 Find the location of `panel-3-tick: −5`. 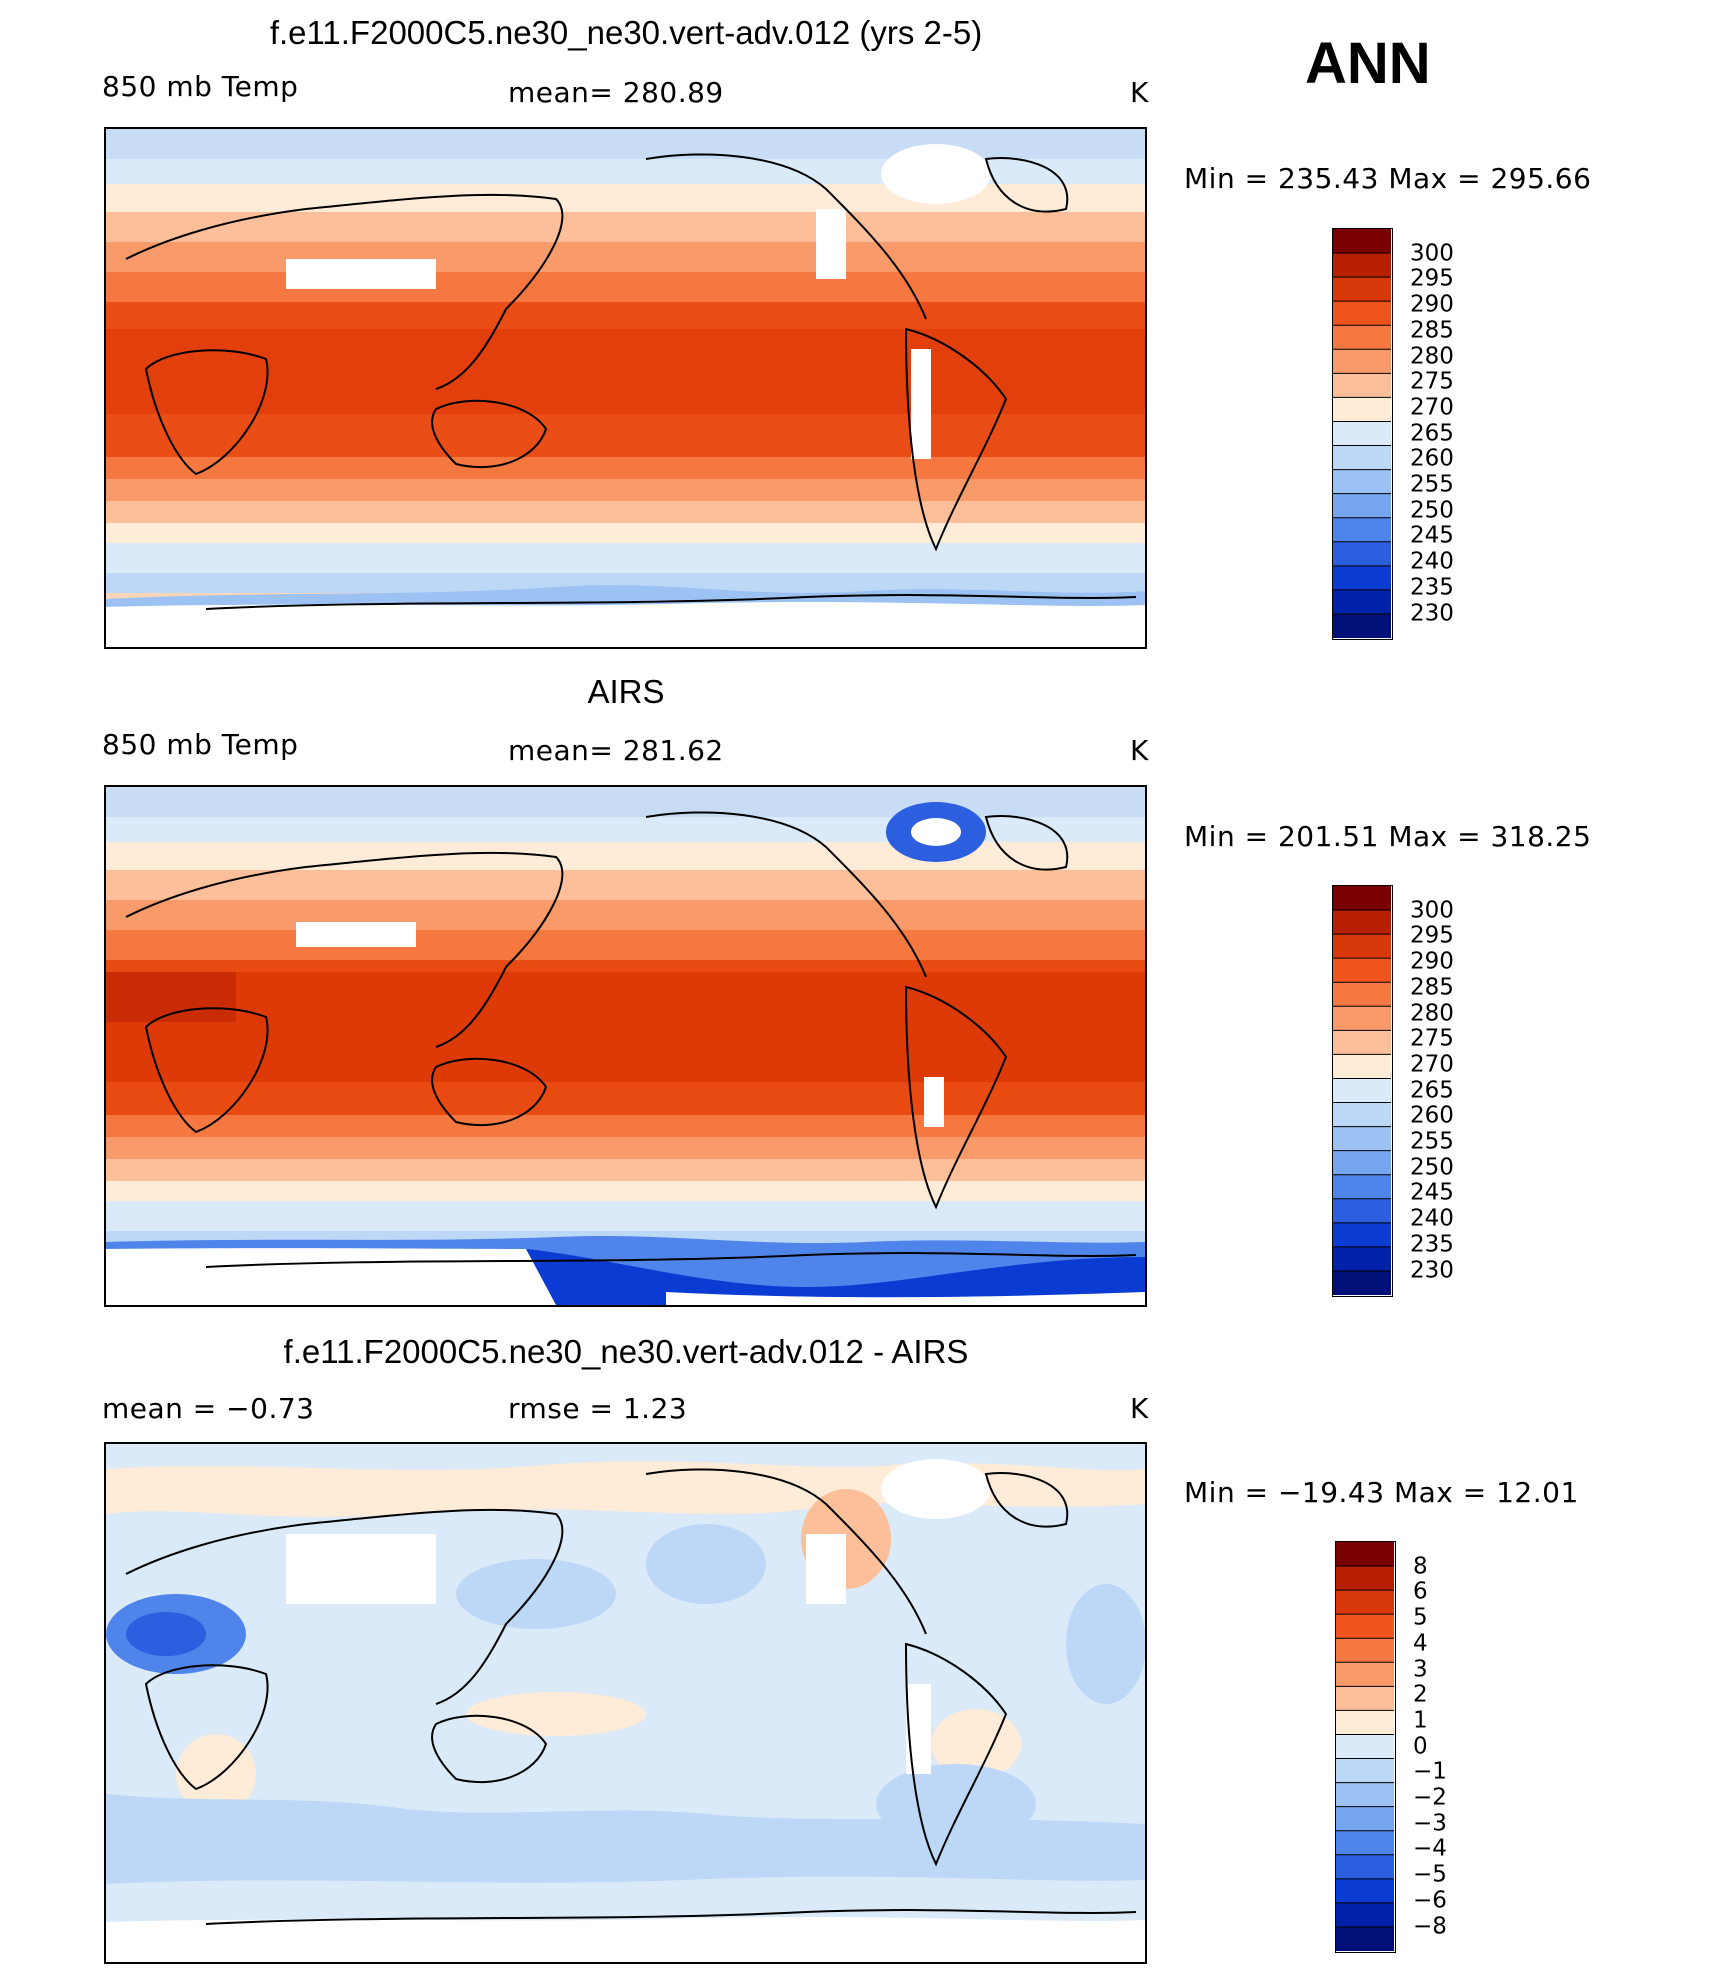

panel-3-tick: −5 is located at coordinates (1430, 1874).